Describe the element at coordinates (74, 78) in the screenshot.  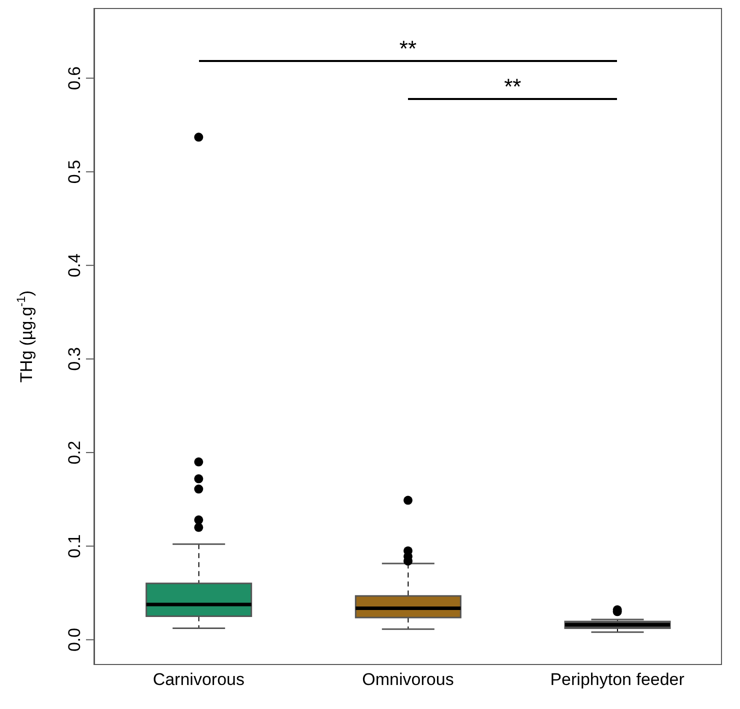
I see `y-tick-label: 0.6` at that location.